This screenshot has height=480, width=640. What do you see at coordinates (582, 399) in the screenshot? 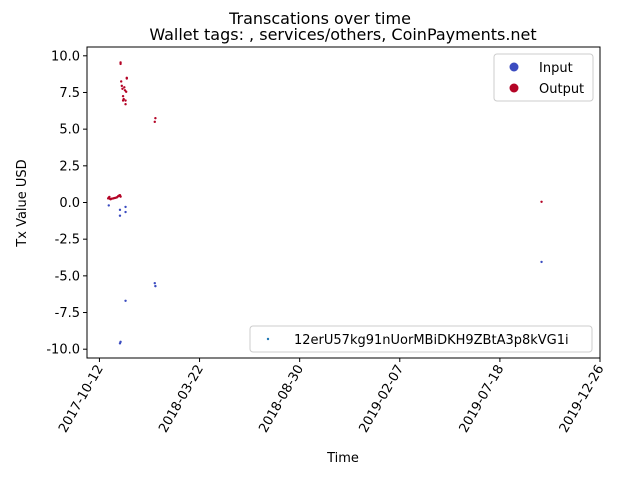
I see `x-tick-label: 2019-12-26` at bounding box center [582, 399].